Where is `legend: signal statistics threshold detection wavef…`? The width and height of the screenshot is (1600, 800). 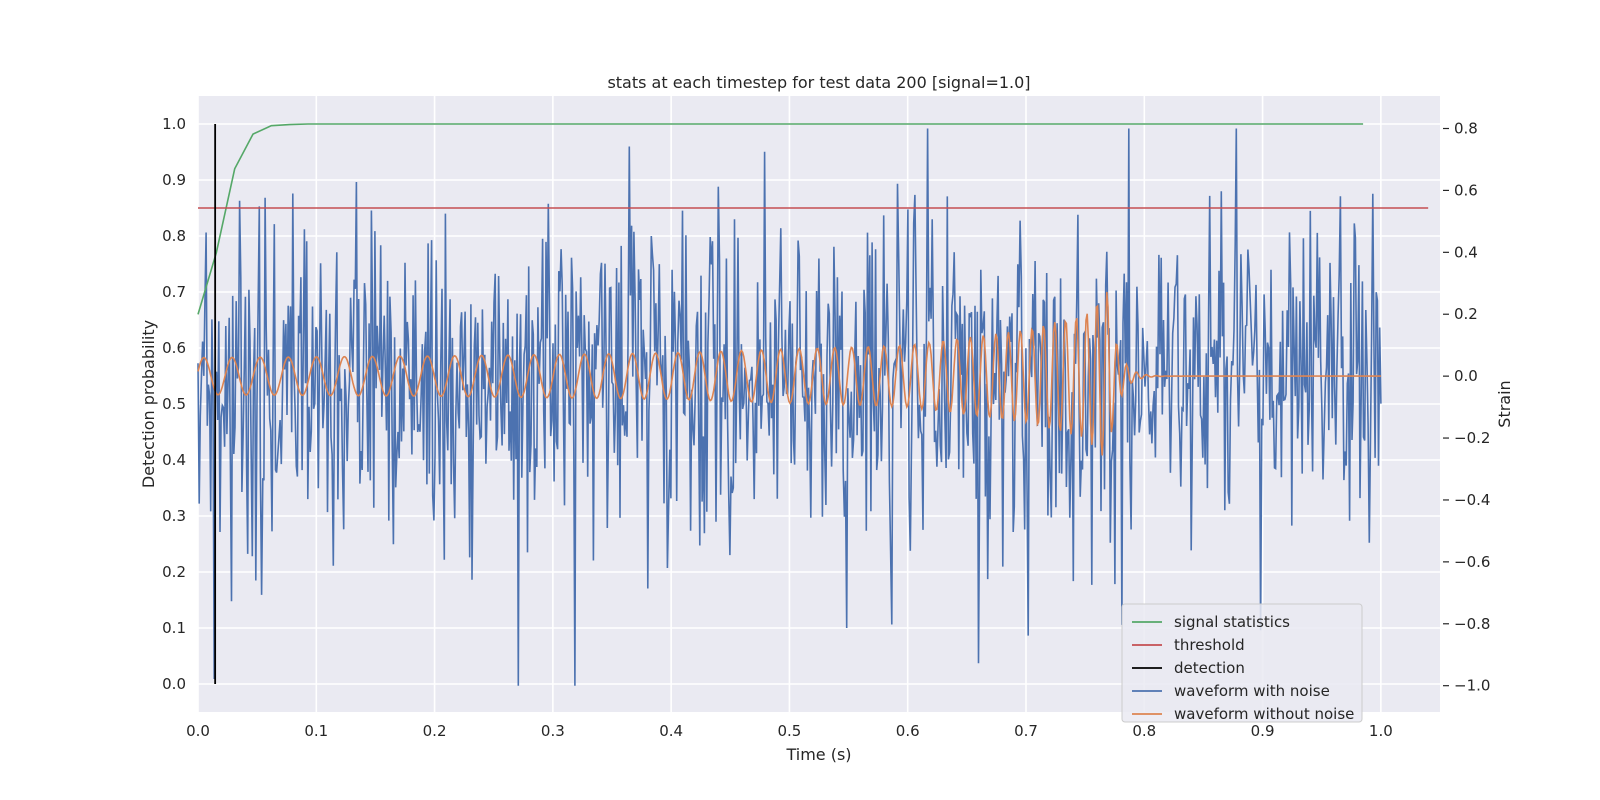
legend: signal statistics threshold detection wavef… is located at coordinates (1242, 663).